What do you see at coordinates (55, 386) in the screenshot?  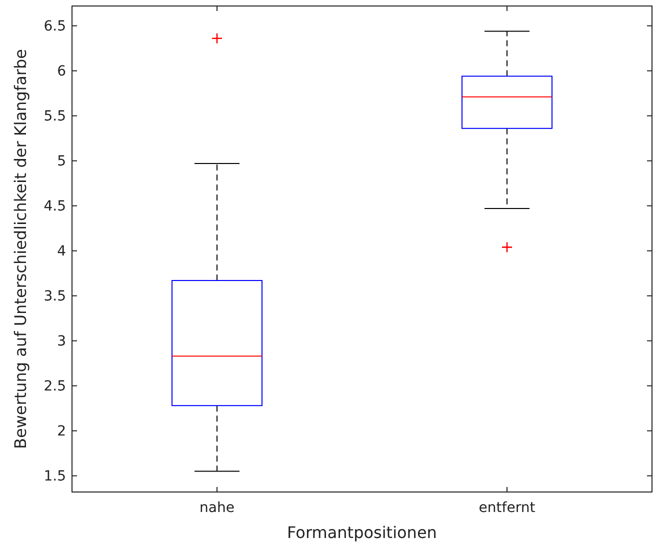 I see `y-tick-label: 2.5` at bounding box center [55, 386].